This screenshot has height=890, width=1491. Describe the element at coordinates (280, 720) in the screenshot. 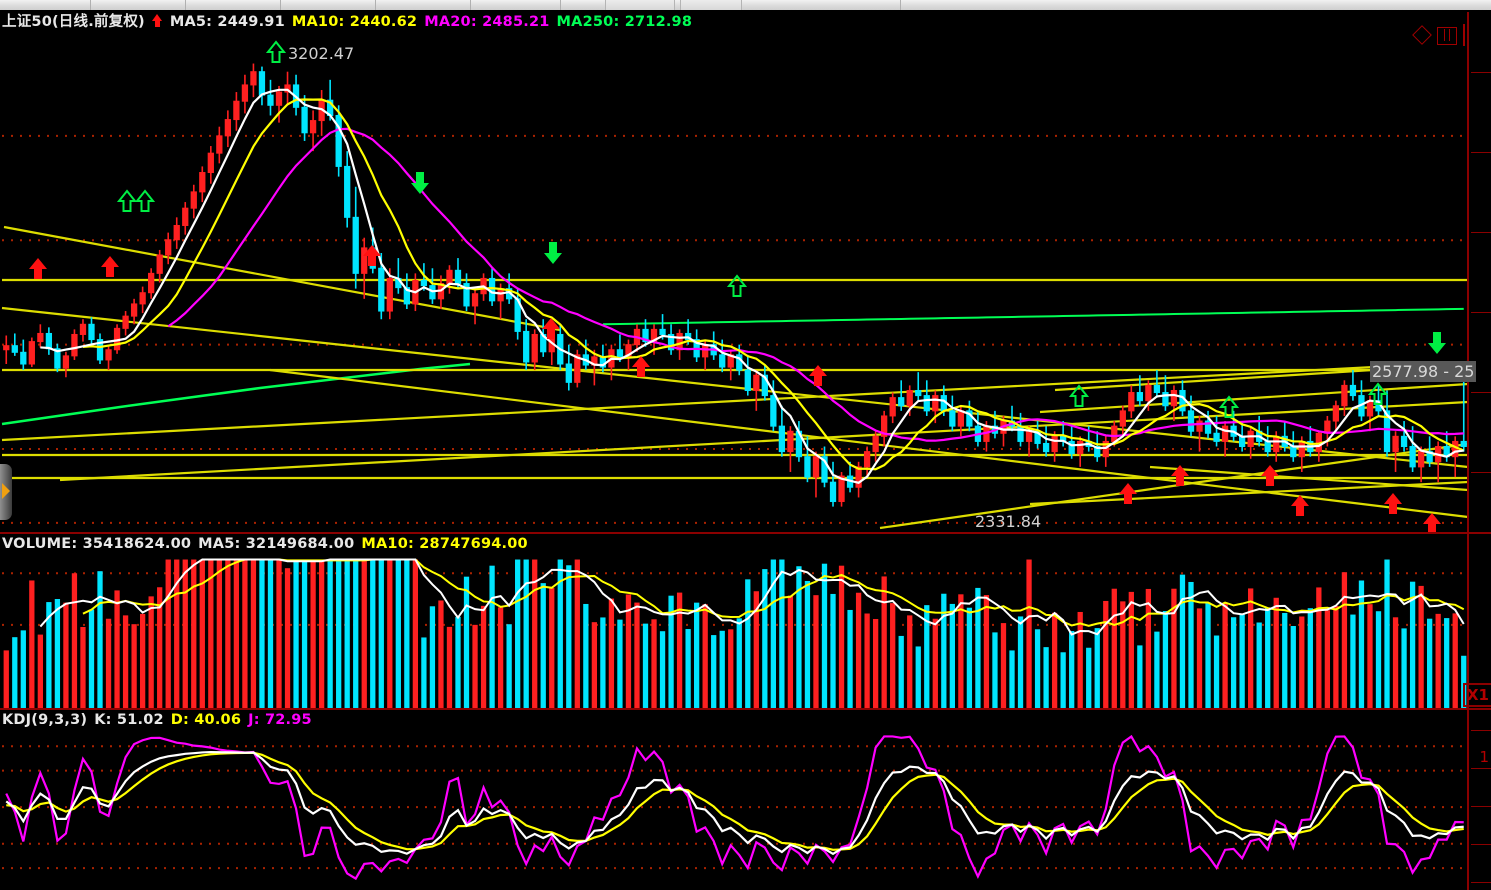

I see `kdj-j: J: 72.95` at that location.